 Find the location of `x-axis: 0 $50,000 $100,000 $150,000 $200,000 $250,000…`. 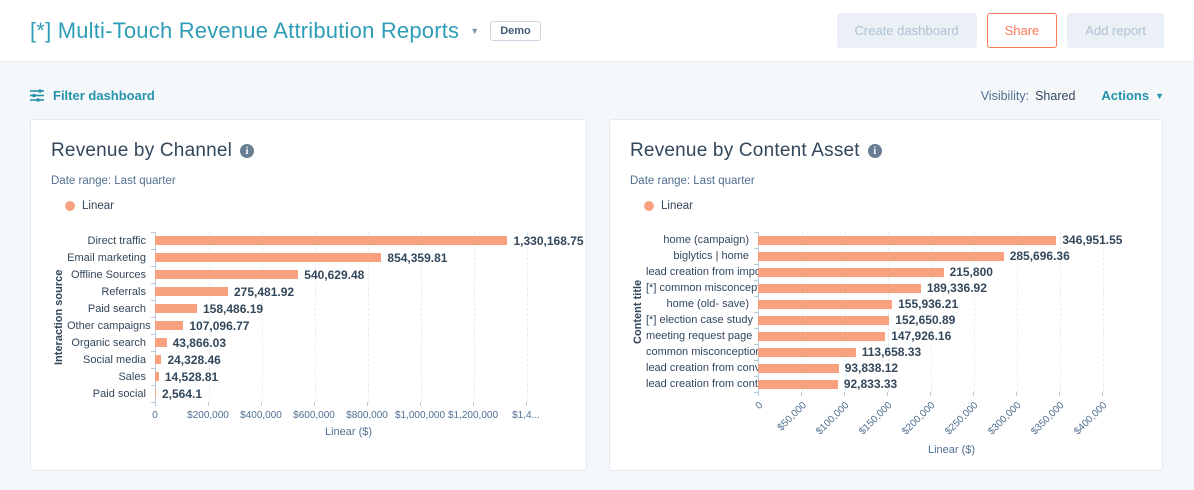

x-axis: 0 $50,000 $100,000 $150,000 $200,000 $250,000… is located at coordinates (949, 418).